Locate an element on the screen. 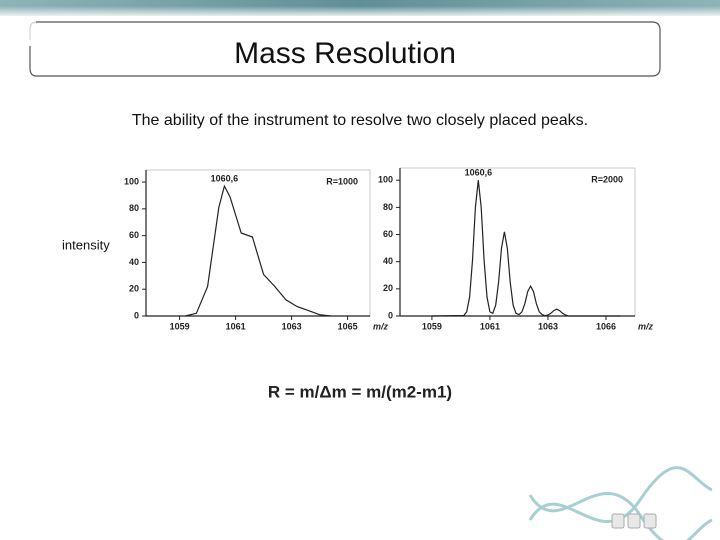 The width and height of the screenshot is (720, 540). title-frame is located at coordinates (345, 49).